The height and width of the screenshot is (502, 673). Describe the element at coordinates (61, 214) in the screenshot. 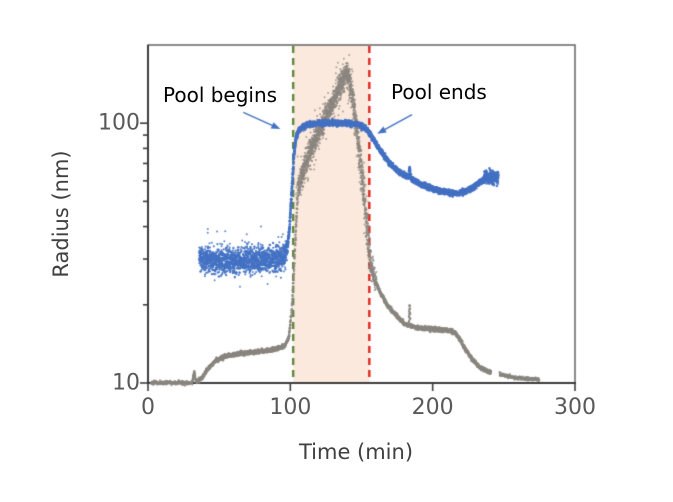

I see `y-axis-title: Radius (nm)` at that location.